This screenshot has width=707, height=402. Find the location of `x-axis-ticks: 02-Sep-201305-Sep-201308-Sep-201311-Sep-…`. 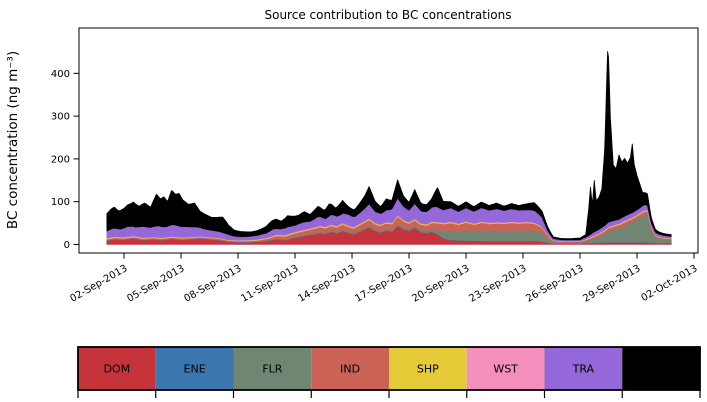

x-axis-ticks: 02-Sep-201305-Sep-201308-Sep-201311-Sep-… is located at coordinates (384, 279).